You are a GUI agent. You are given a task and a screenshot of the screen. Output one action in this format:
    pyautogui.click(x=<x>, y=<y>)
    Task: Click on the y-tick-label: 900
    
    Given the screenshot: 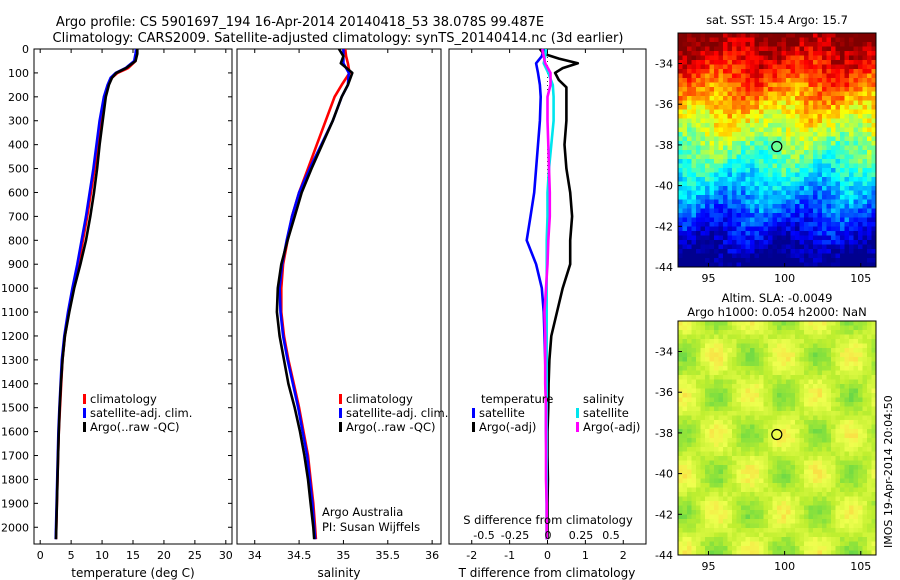 What is the action you would take?
    pyautogui.click(x=18, y=264)
    